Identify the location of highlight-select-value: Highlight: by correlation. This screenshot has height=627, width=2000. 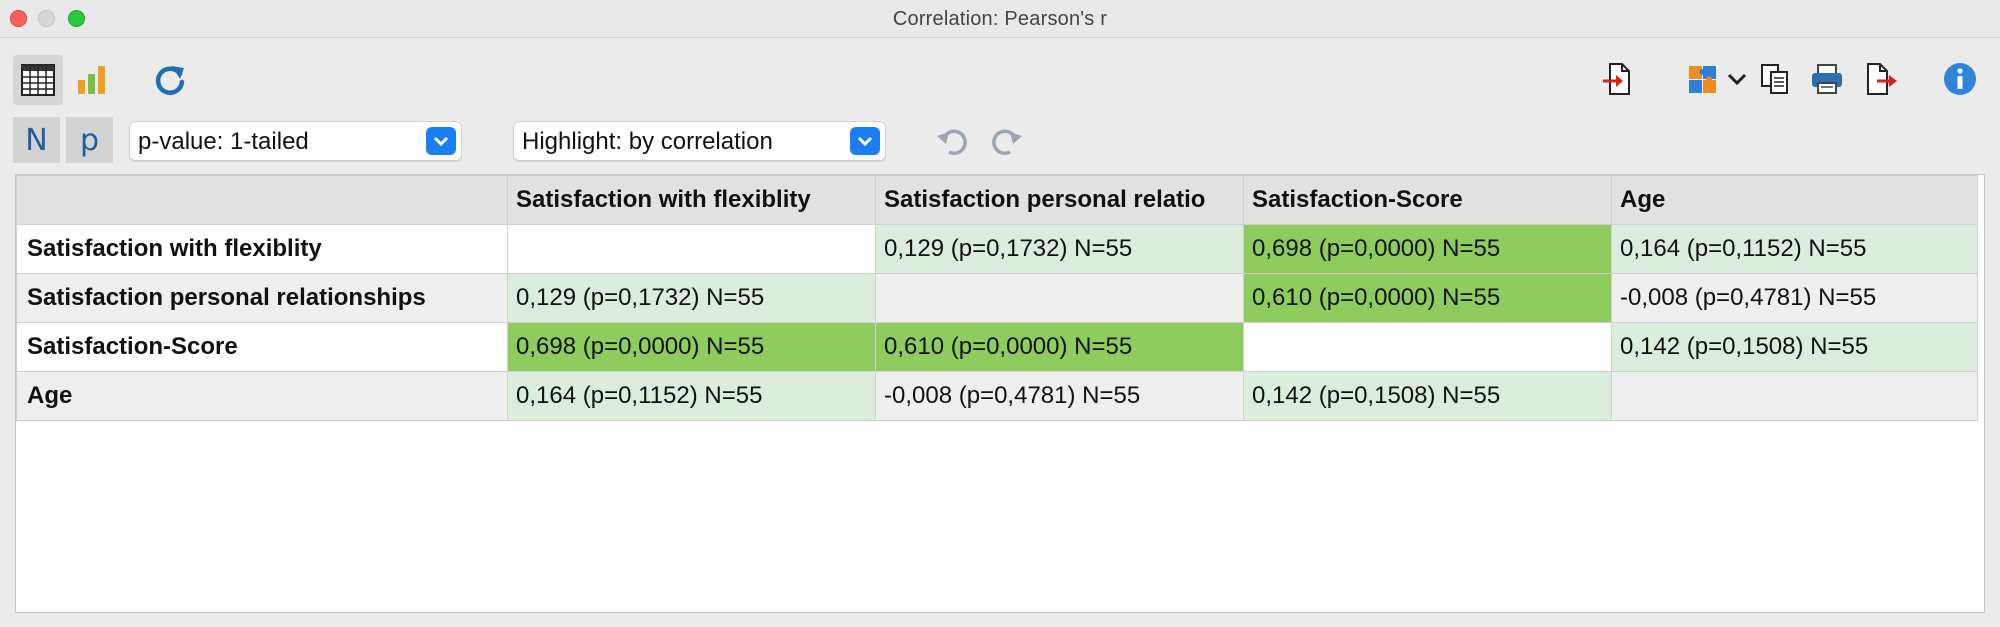
(647, 141).